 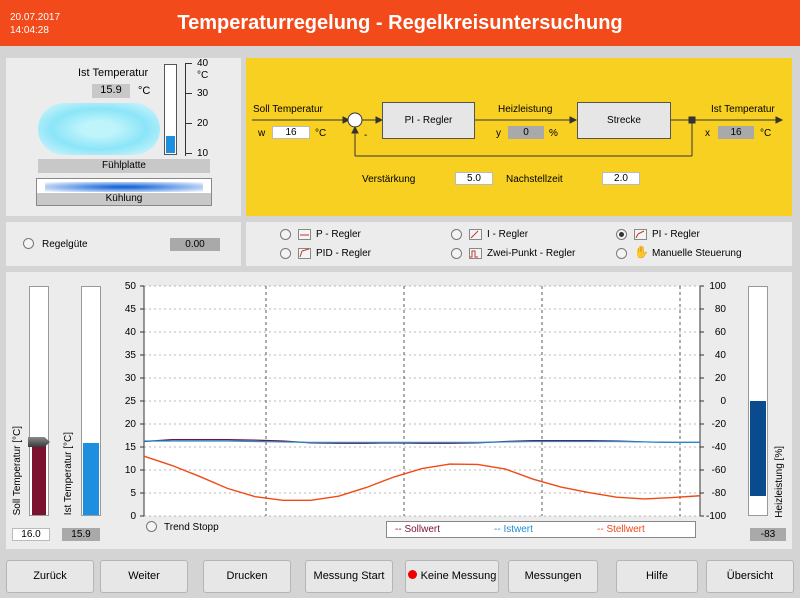 I want to click on scale-label-40: 40, so click(x=203, y=63).